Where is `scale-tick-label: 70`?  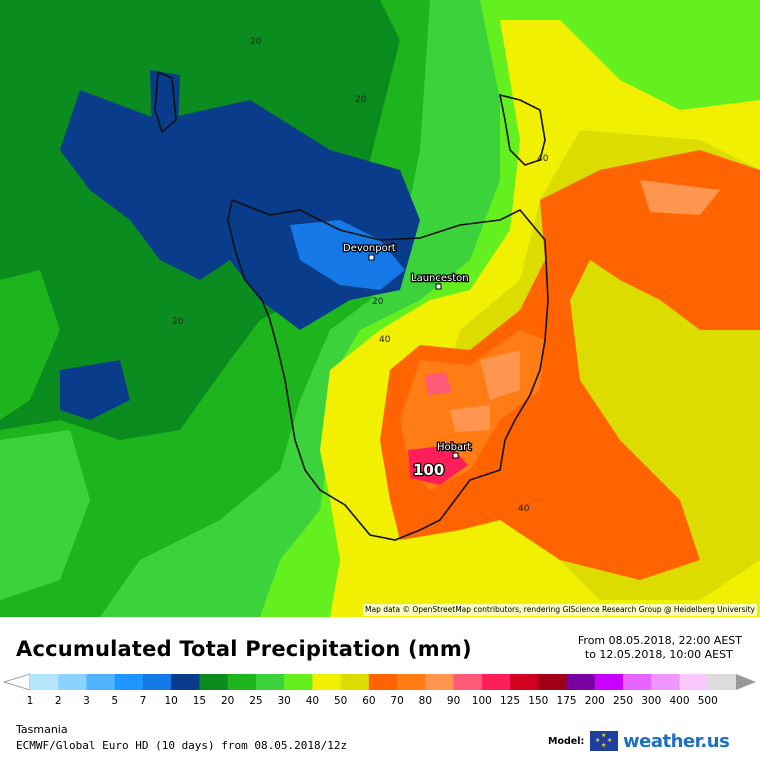
scale-tick-label: 70 is located at coordinates (397, 701).